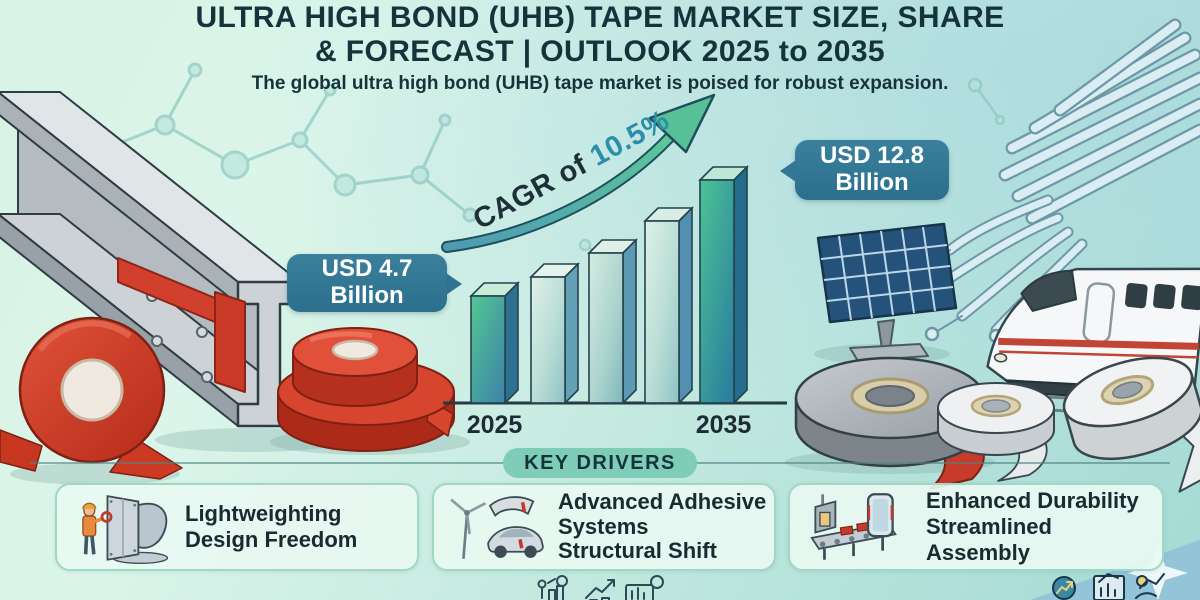 The width and height of the screenshot is (1200, 600). I want to click on driver-line: Advanced Adhesive Systems, so click(662, 514).